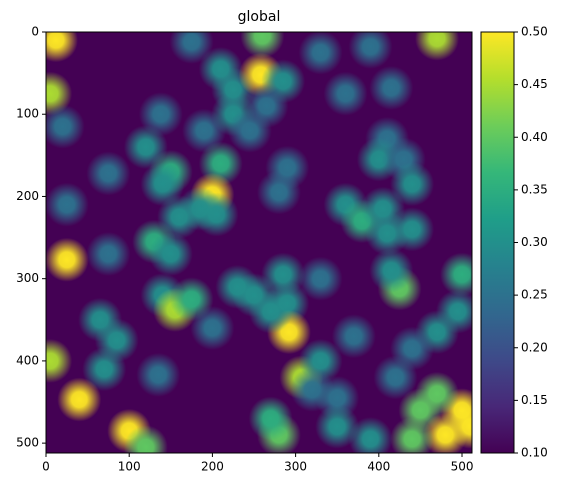 Image resolution: width=563 pixels, height=495 pixels. What do you see at coordinates (27, 278) in the screenshot?
I see `y-tick-label: 300` at bounding box center [27, 278].